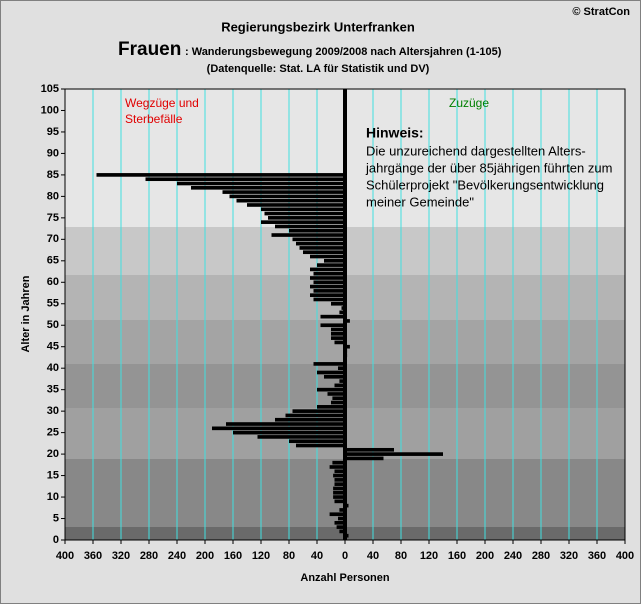 This screenshot has width=641, height=604. I want to click on right-label: Zuzüge, so click(469, 103).